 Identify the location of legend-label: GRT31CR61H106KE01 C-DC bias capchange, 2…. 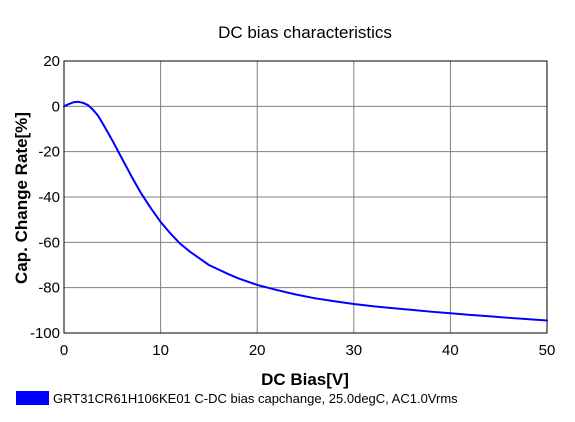
(255, 398).